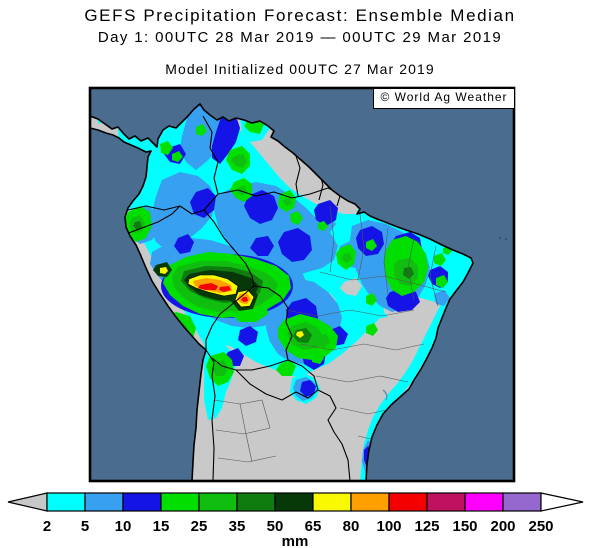  Describe the element at coordinates (313, 526) in the screenshot. I see `colorbar-tick-65: 65` at that location.